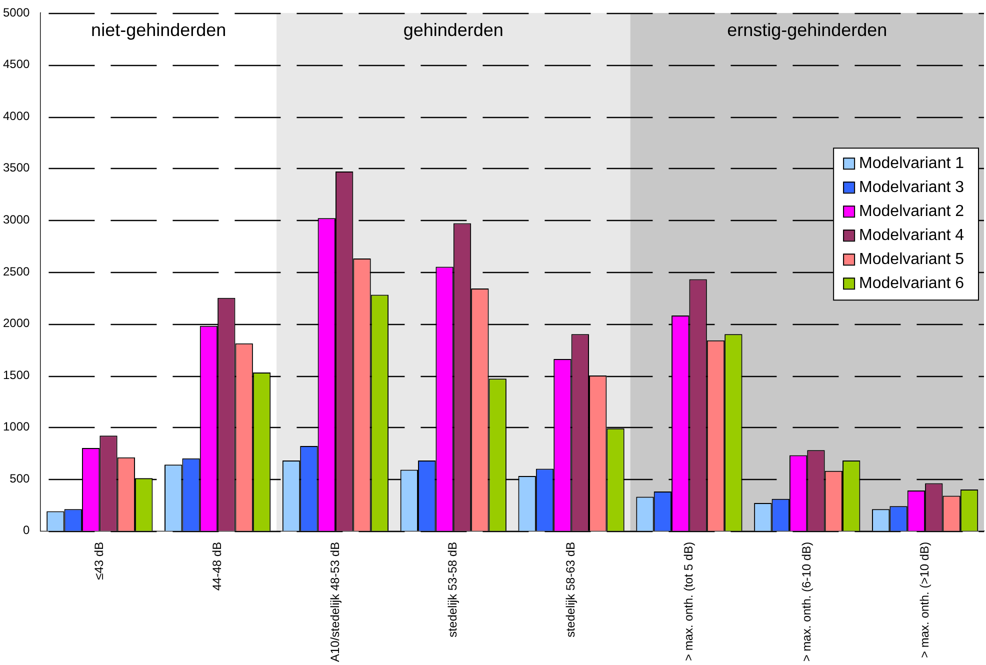  What do you see at coordinates (16, 167) in the screenshot?
I see `y-tick-label: 3500` at bounding box center [16, 167].